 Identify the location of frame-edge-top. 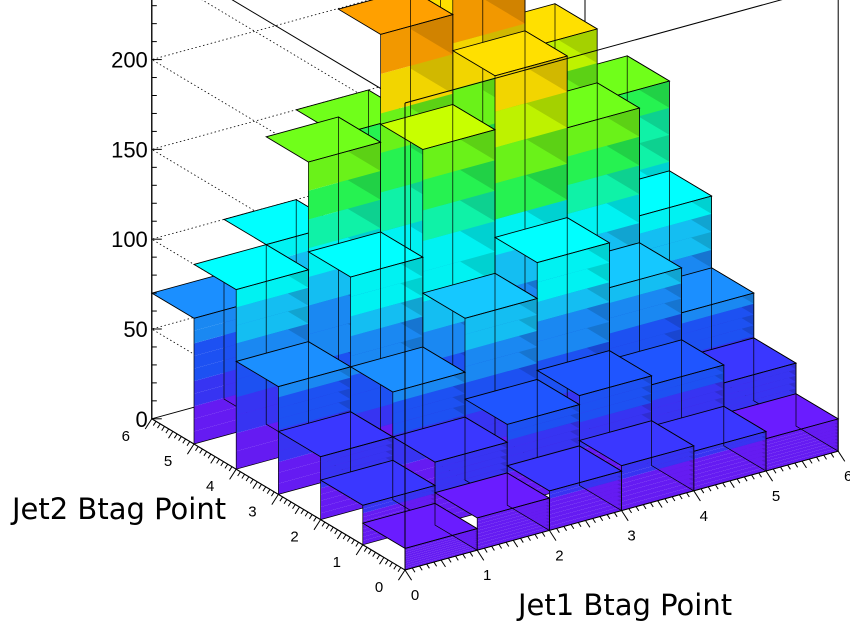
(593, 52).